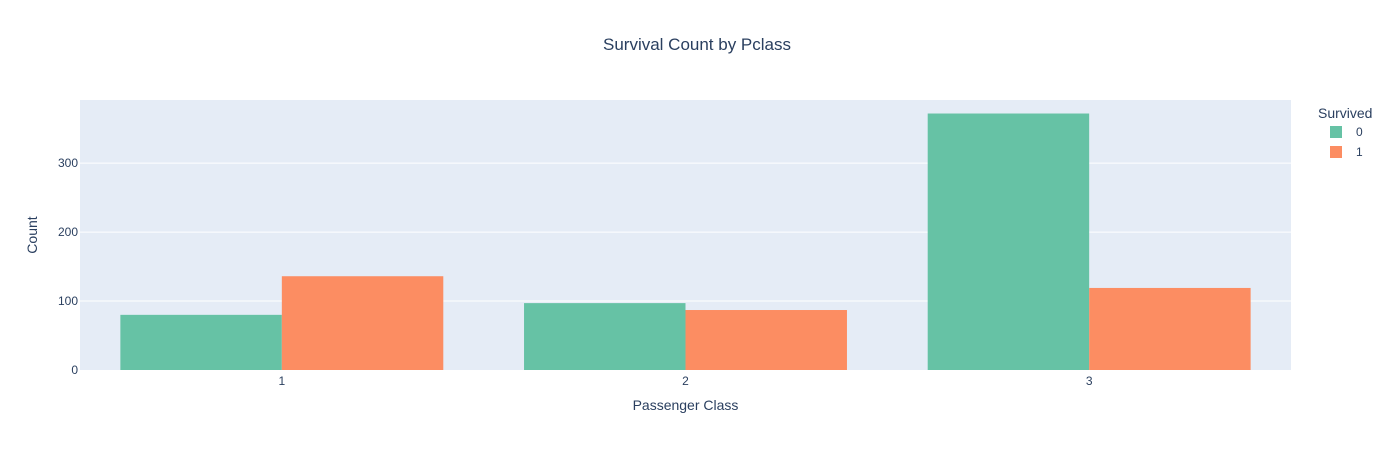 The image size is (1394, 450). I want to click on y-tick-label: 0, so click(74, 370).